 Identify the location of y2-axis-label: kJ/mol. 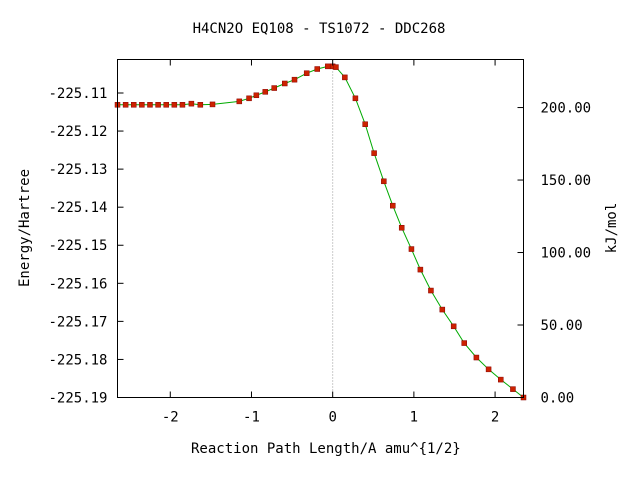
(612, 228).